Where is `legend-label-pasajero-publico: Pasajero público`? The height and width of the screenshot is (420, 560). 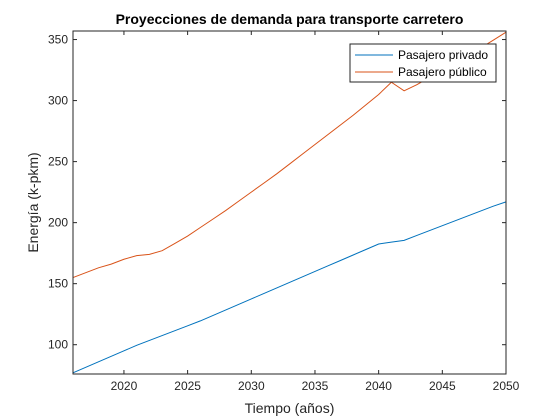
legend-label-pasajero-publico: Pasajero público is located at coordinates (442, 72).